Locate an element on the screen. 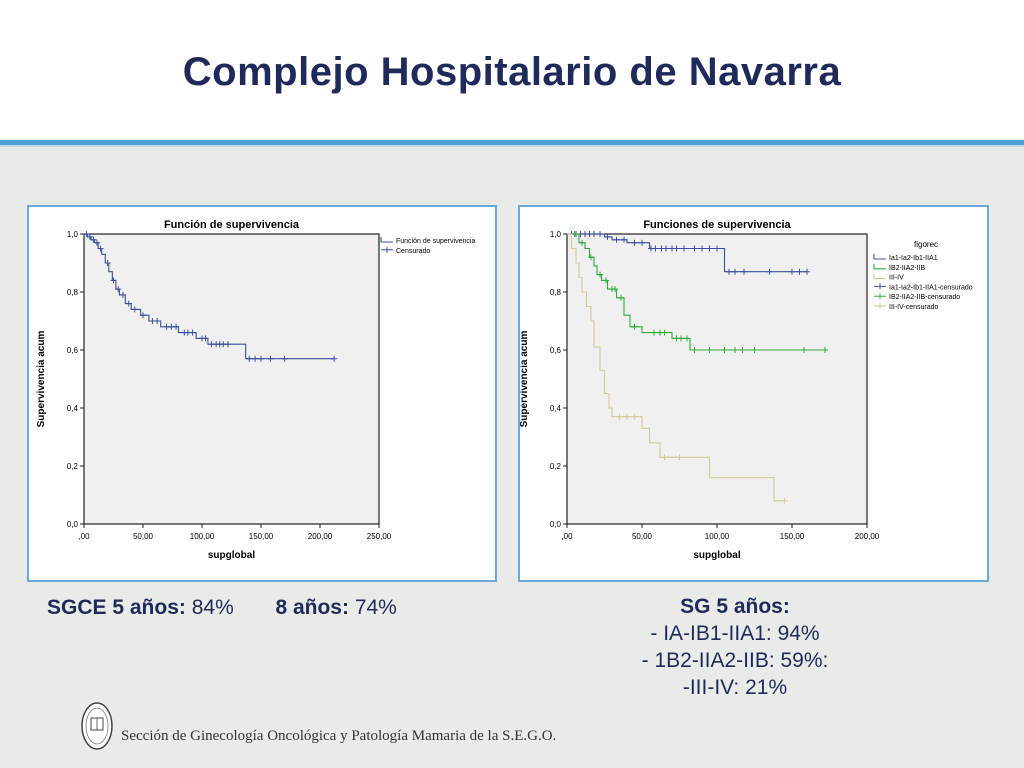  caption-value-8y: 74% is located at coordinates (375, 607).